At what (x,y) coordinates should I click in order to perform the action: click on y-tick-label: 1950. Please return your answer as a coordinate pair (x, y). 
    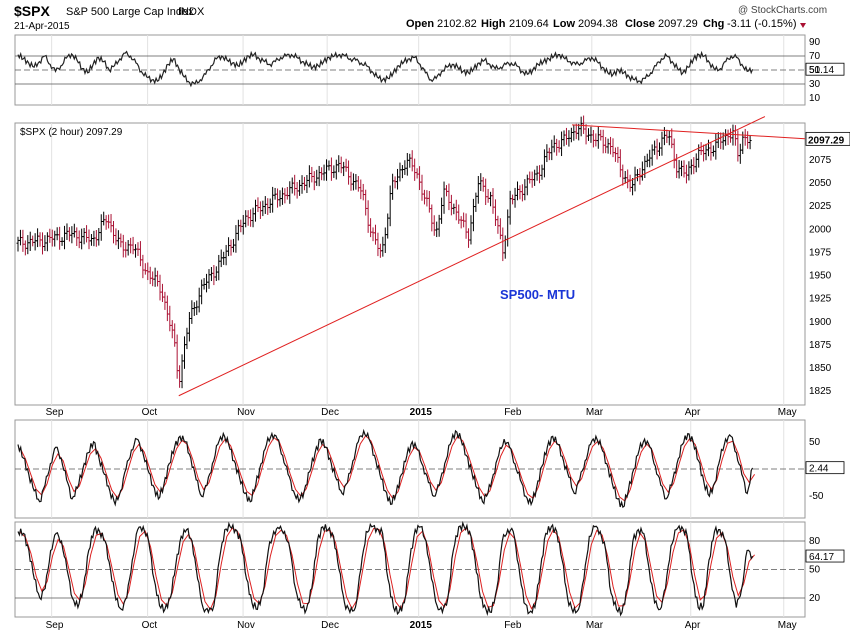
    Looking at the image, I should click on (820, 276).